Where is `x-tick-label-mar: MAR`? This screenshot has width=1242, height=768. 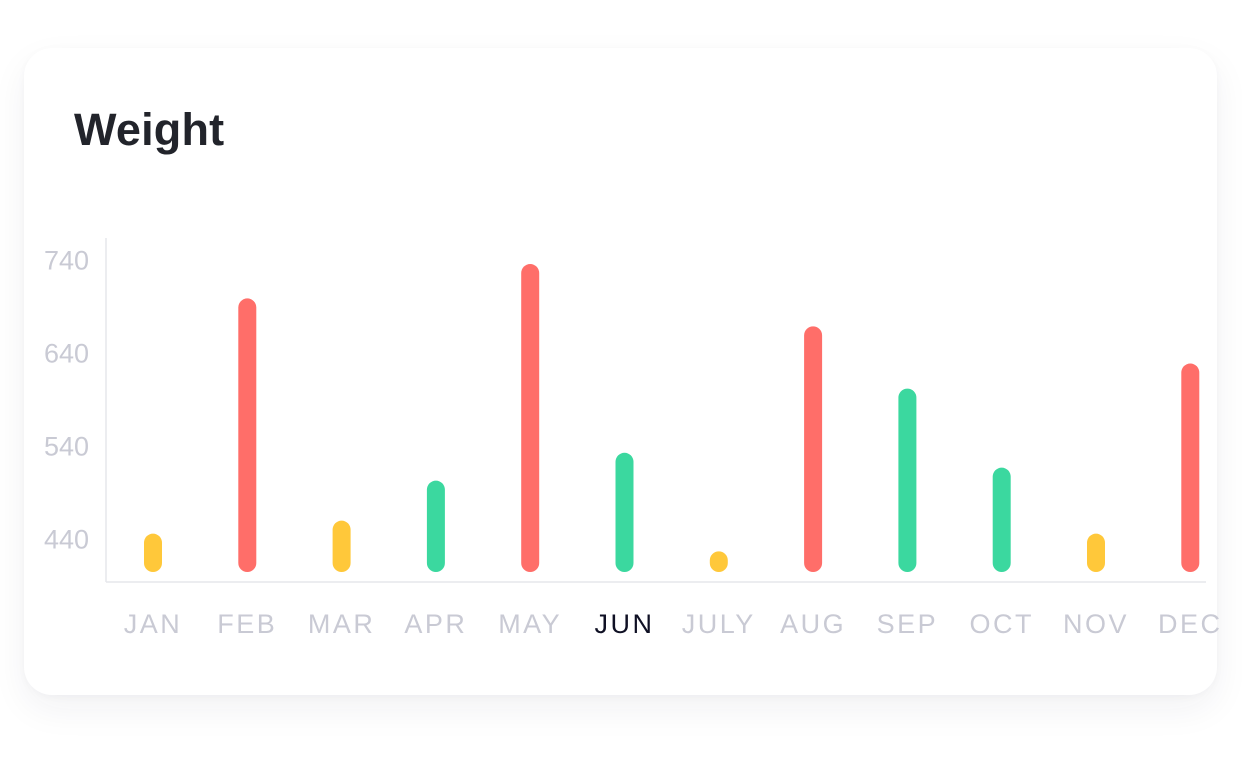
x-tick-label-mar: MAR is located at coordinates (342, 624).